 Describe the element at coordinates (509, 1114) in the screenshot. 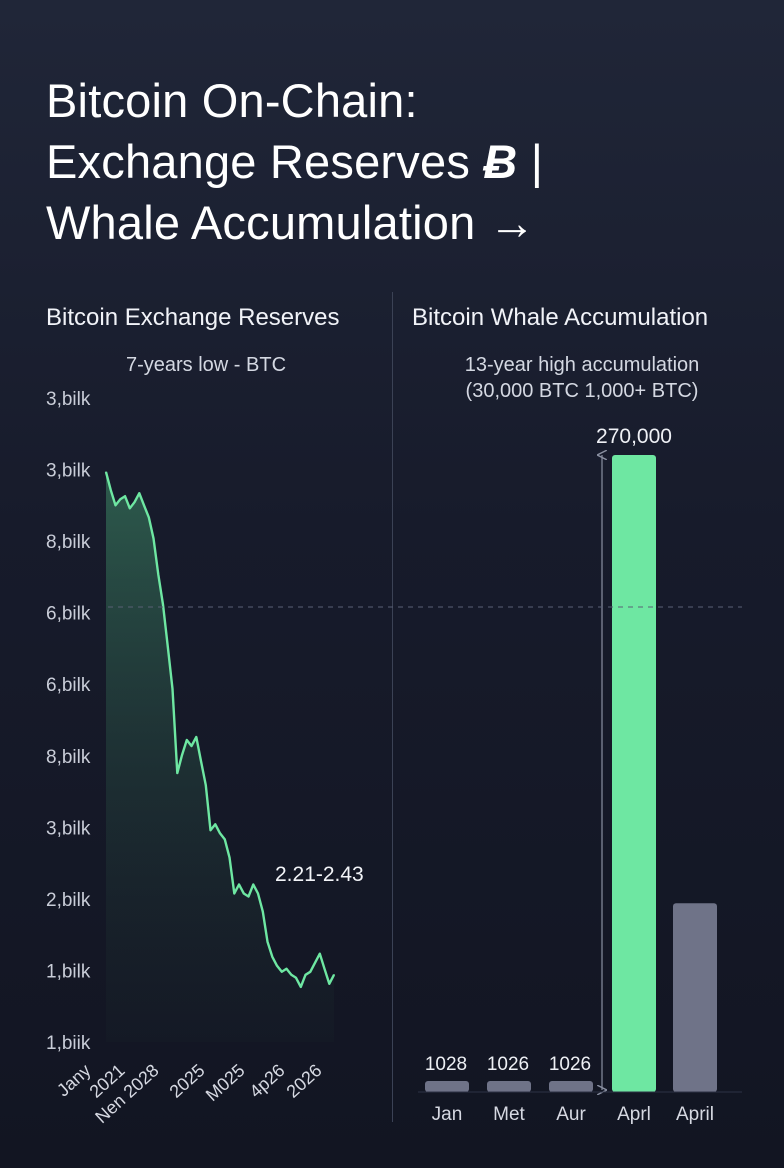

I see `x-category-label: Met` at that location.